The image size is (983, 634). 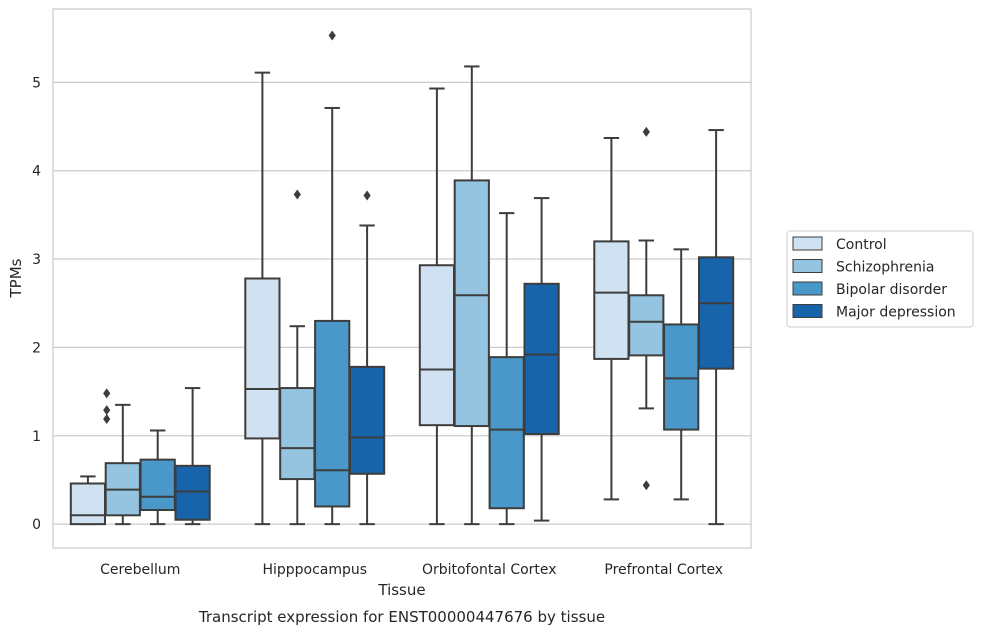 What do you see at coordinates (314, 570) in the screenshot?
I see `x-tick-label-hipppocampus: Hipppocampus` at bounding box center [314, 570].